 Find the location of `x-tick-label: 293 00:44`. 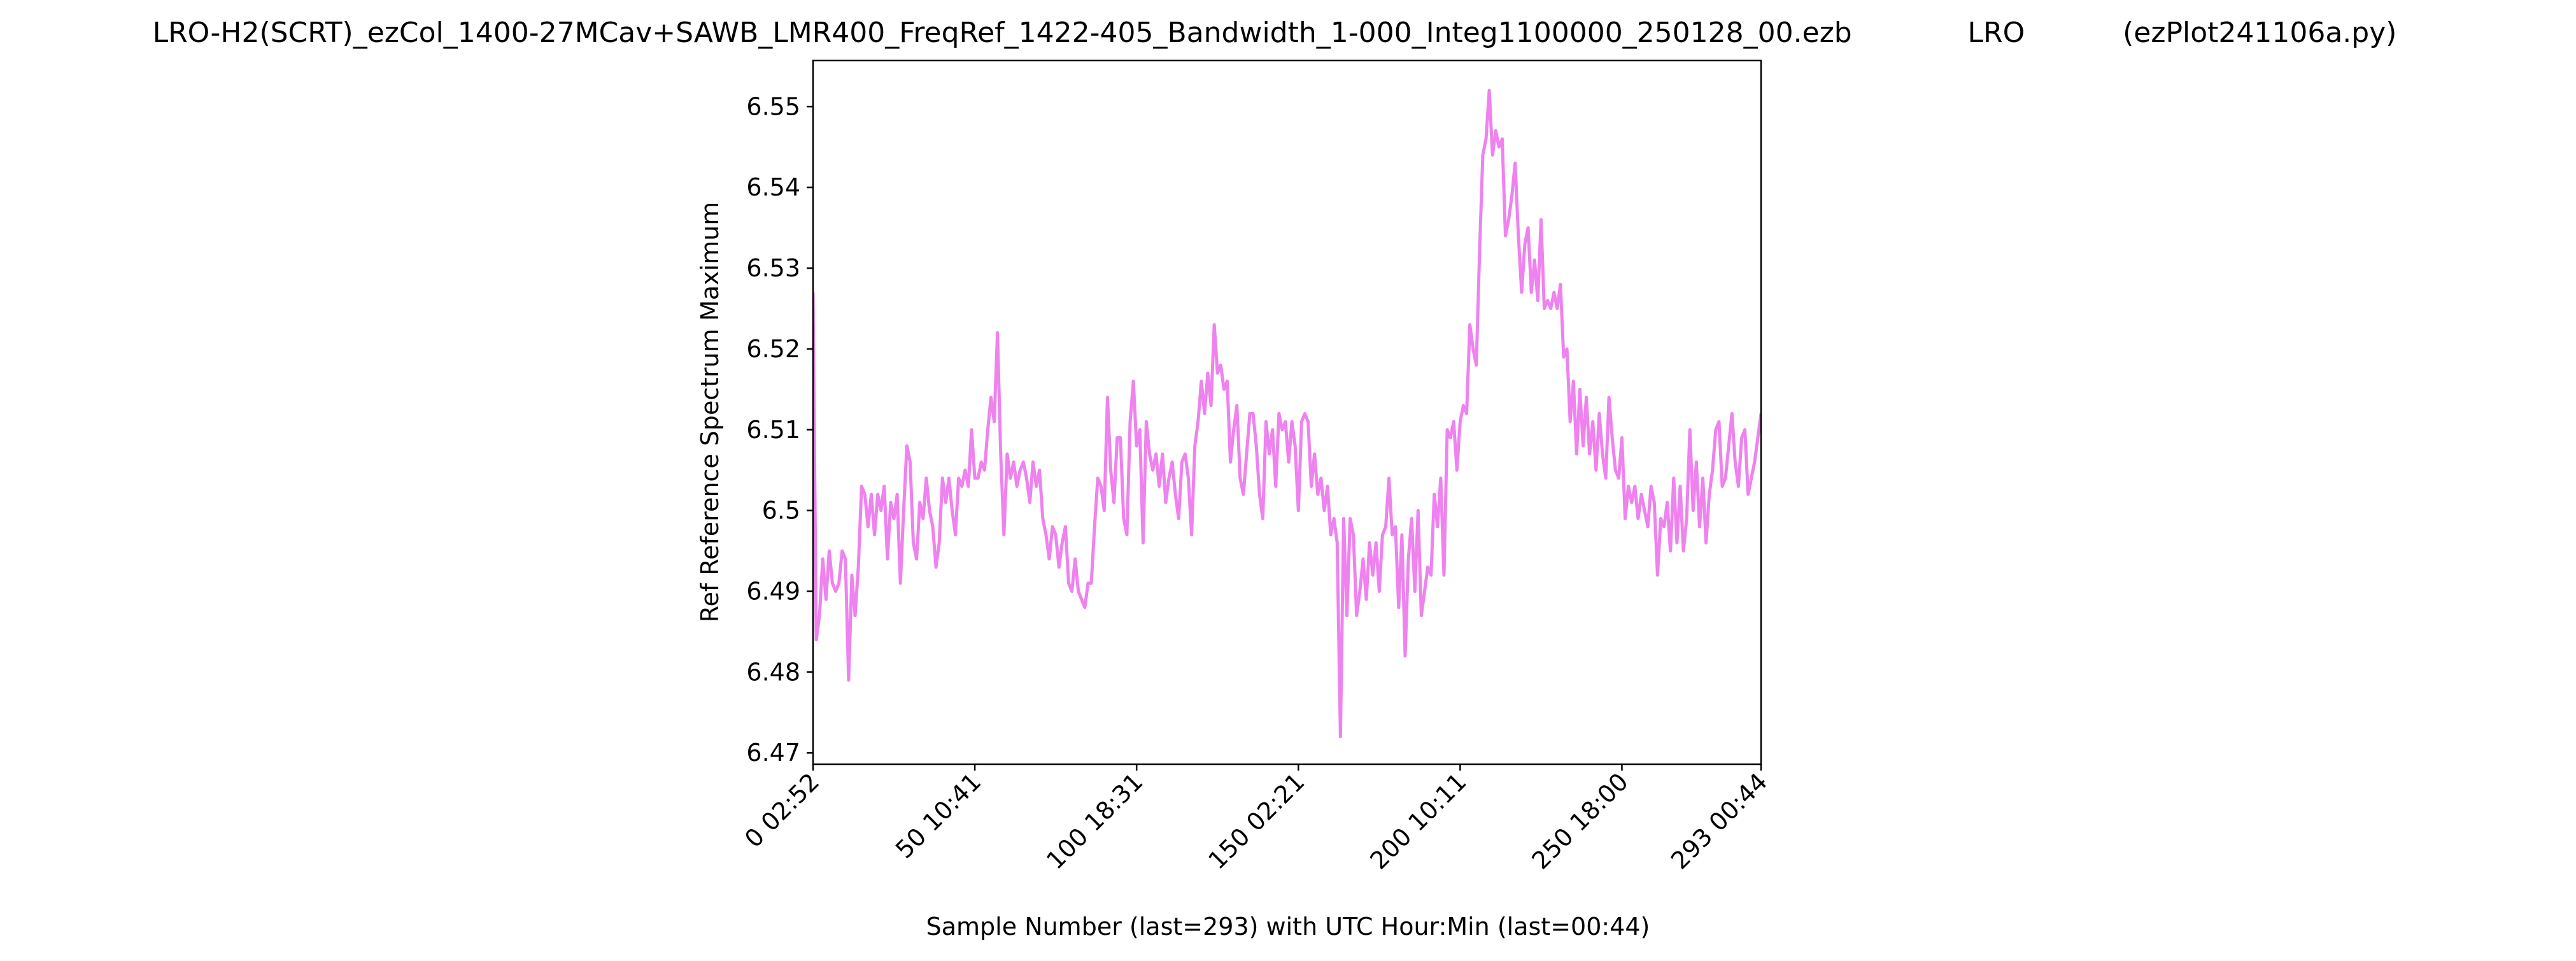

x-tick-label: 293 00:44 is located at coordinates (1719, 820).